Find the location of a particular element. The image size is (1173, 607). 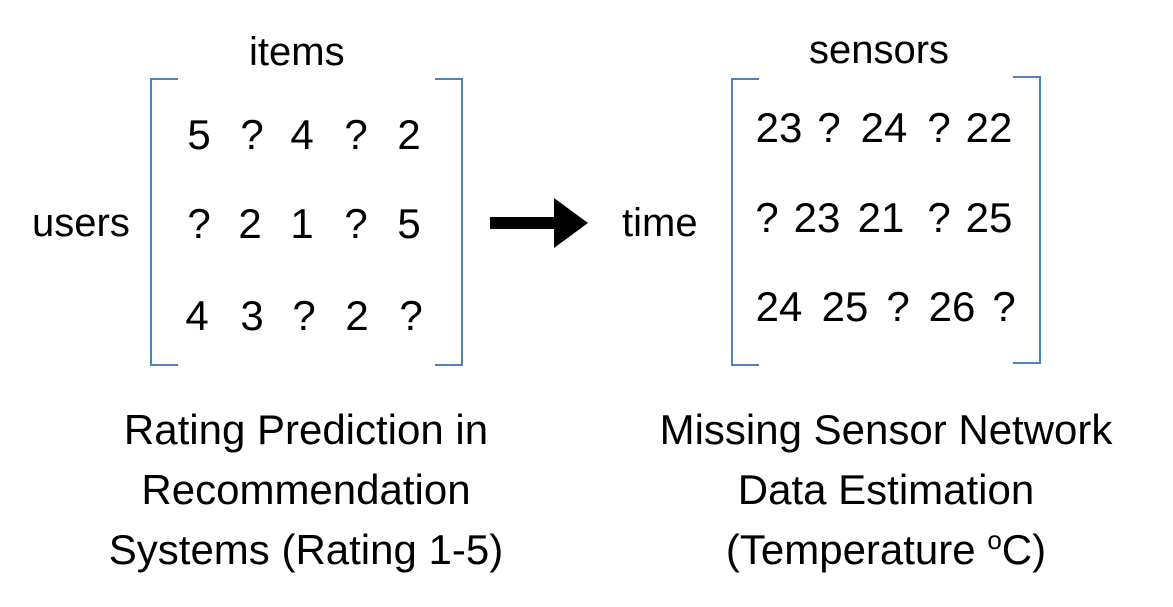

right-caption-line: Data Estimation is located at coordinates (886, 489).